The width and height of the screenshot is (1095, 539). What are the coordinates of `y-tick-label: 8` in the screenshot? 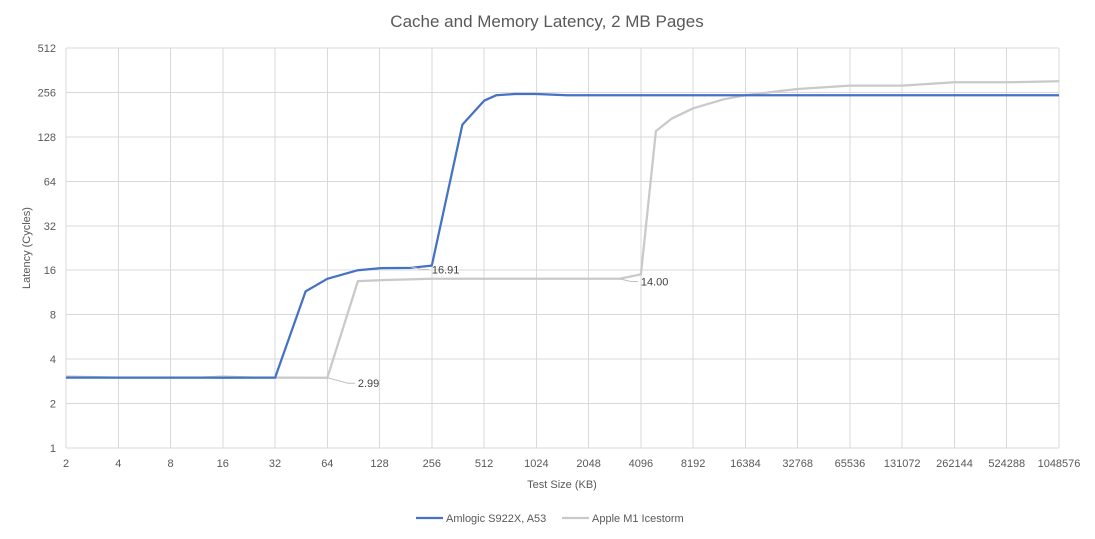 It's located at (53, 316).